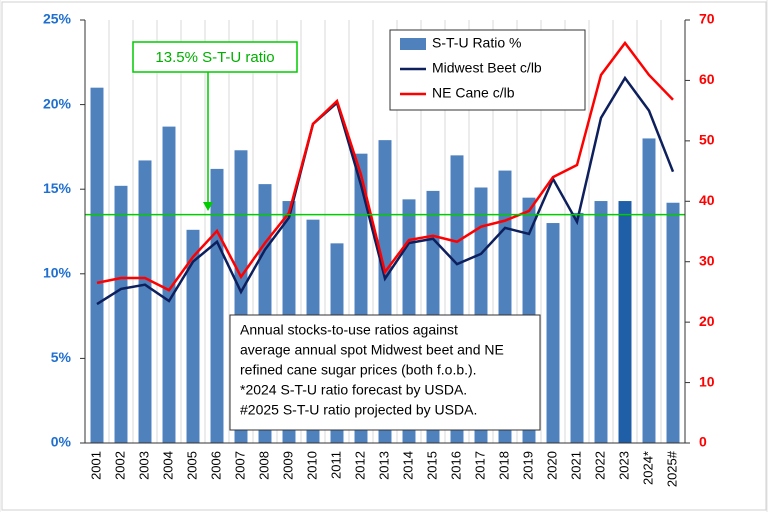  Describe the element at coordinates (431, 465) in the screenshot. I see `x-tick-label: 2015` at that location.